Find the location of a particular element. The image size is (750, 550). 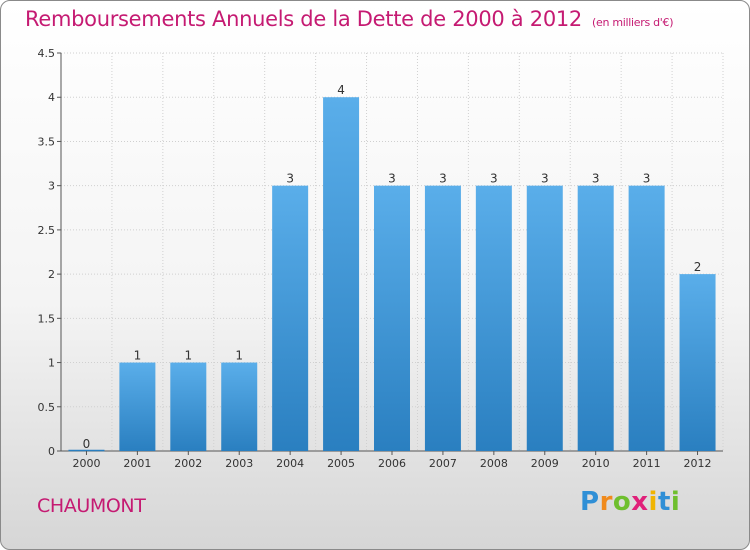

x-tick-label: 2000 is located at coordinates (86, 463).